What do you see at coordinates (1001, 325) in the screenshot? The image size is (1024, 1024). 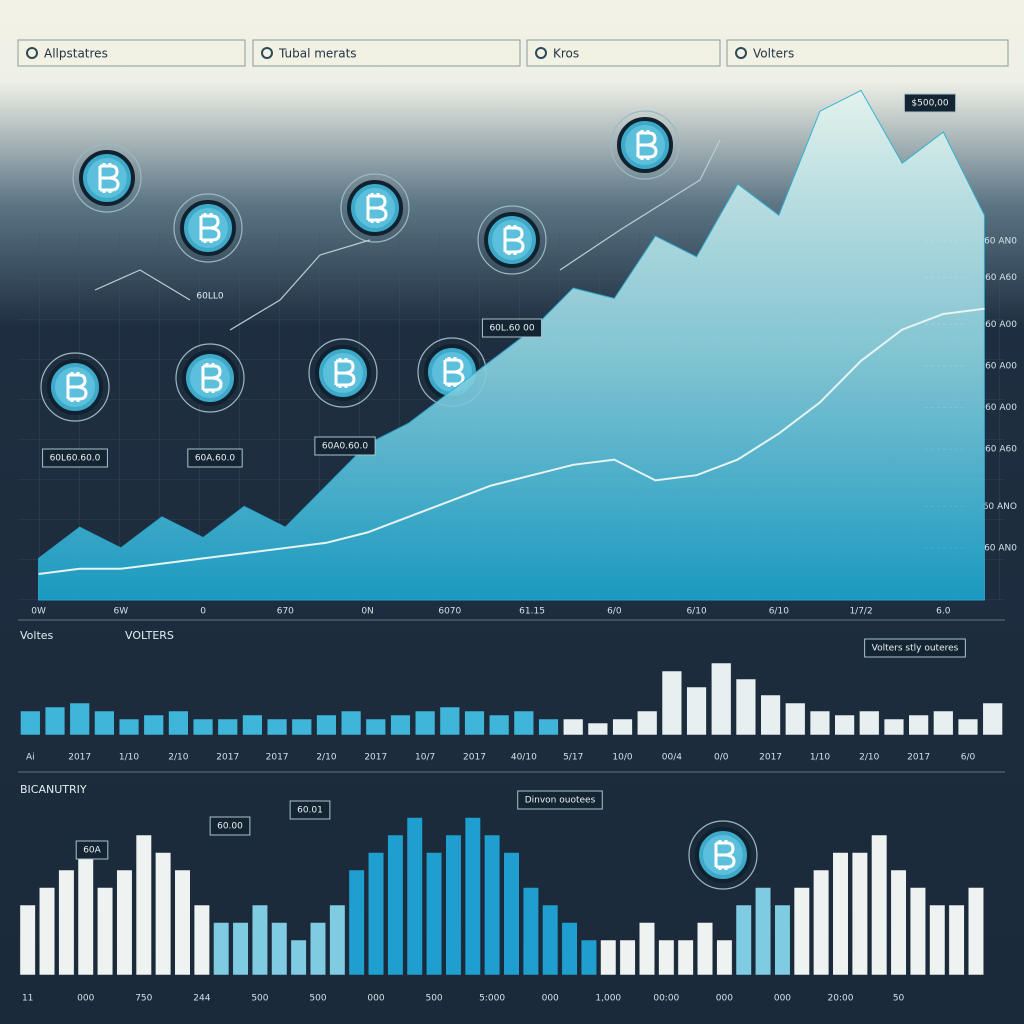 I see `y-tick-label: 60 A00` at bounding box center [1001, 325].